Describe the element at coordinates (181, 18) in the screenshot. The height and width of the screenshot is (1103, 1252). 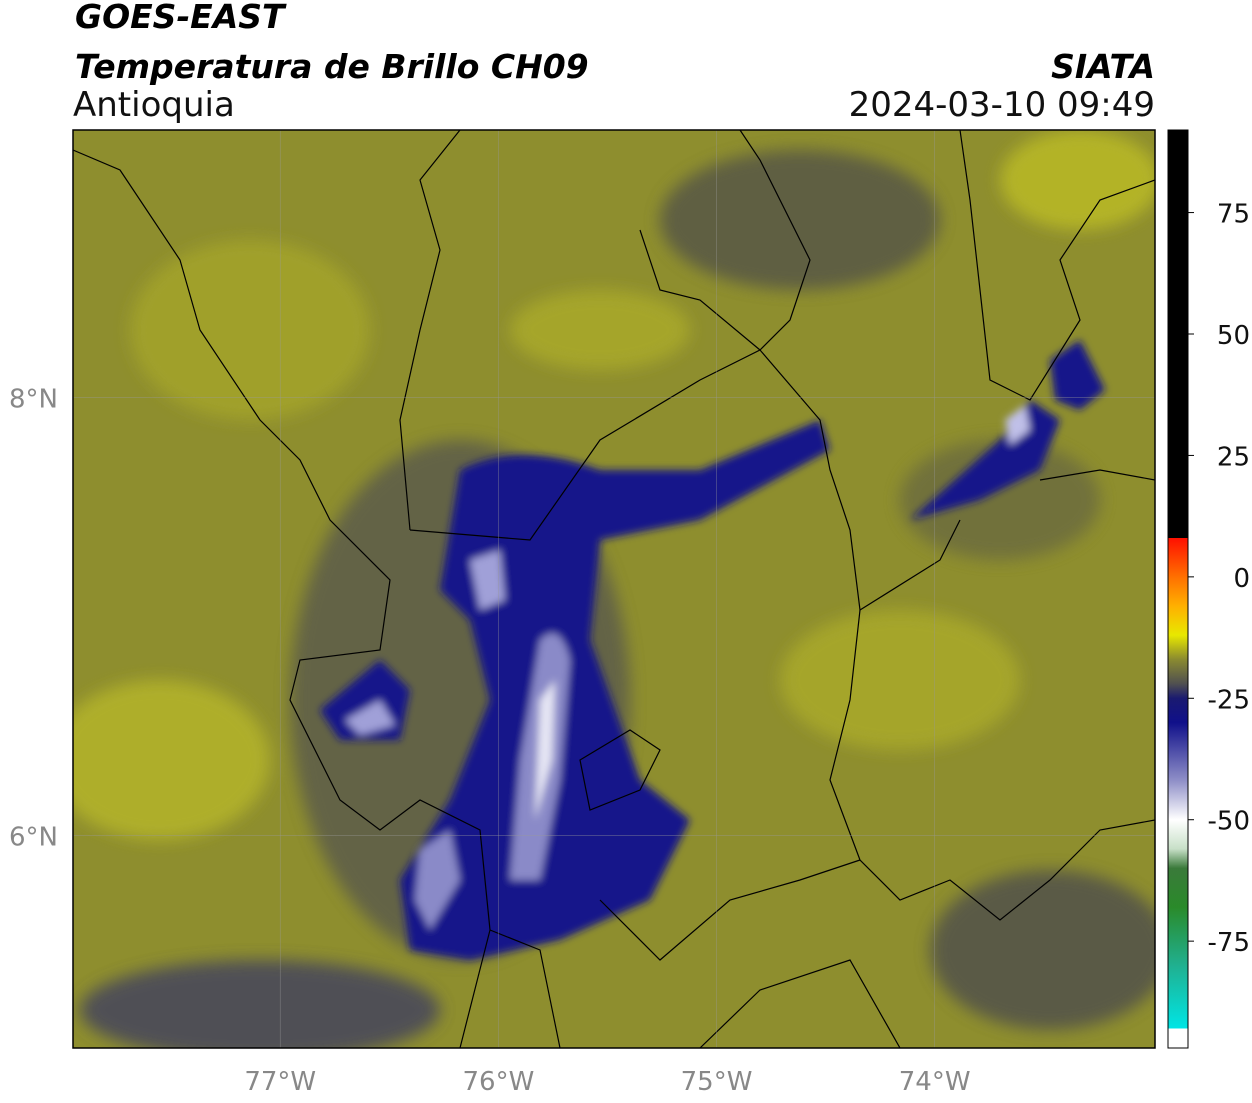
I see `title: GOES-EAST` at that location.